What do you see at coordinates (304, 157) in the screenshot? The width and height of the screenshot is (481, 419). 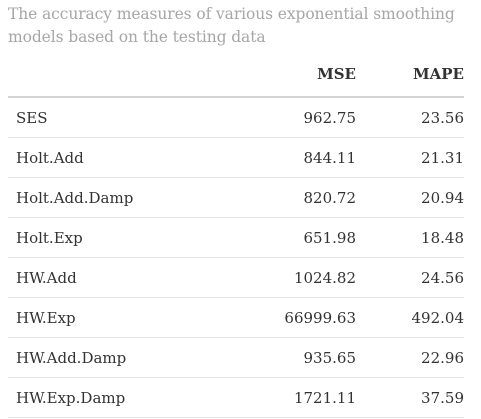 I see `cell-mse: 844.11` at bounding box center [304, 157].